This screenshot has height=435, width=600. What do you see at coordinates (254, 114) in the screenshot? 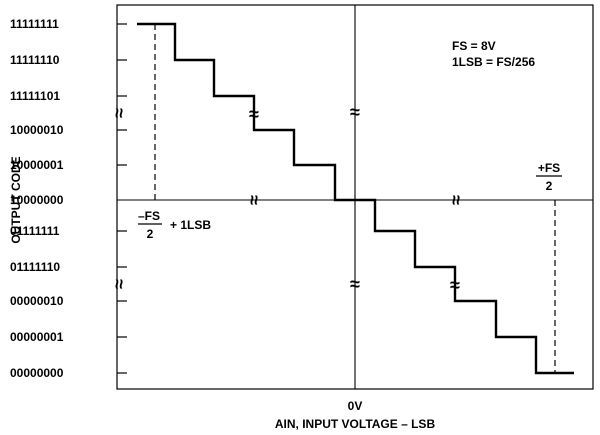
I see `staircase-break-upper: ≈` at bounding box center [254, 114].